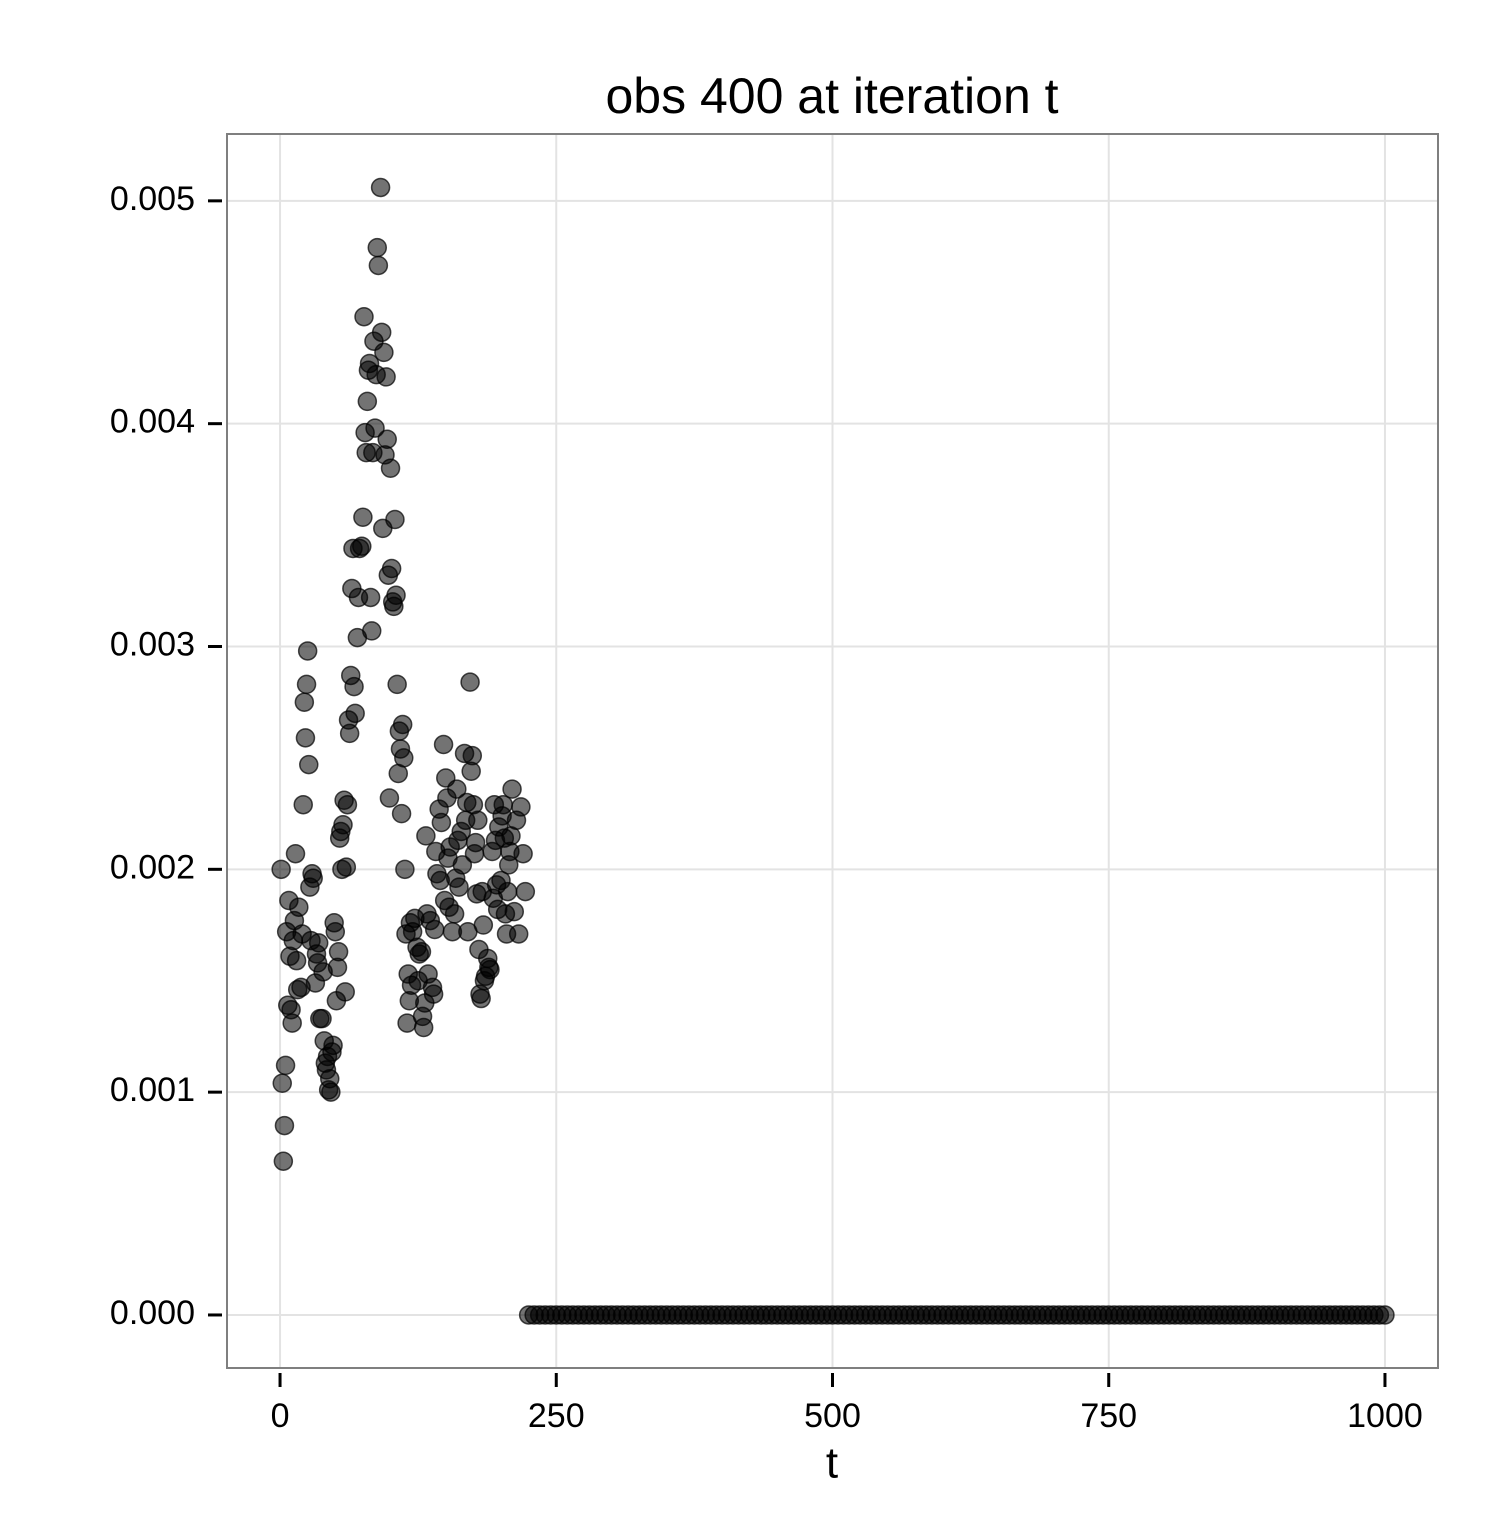  I want to click on y-tick-label: 0.000, so click(152, 1313).